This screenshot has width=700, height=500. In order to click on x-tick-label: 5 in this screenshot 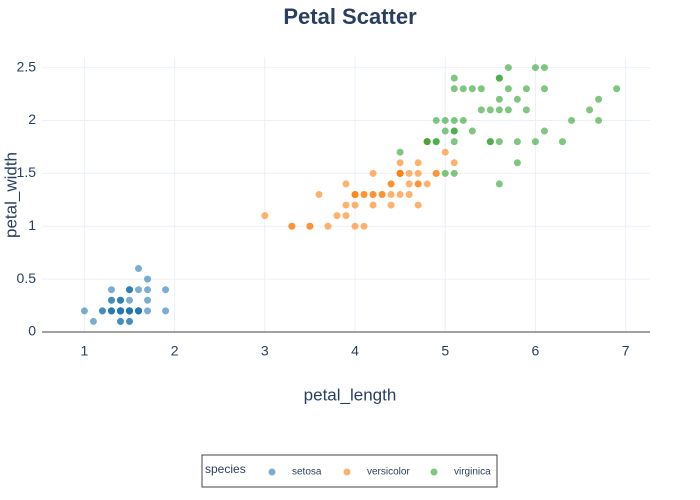, I will do `click(445, 351)`.